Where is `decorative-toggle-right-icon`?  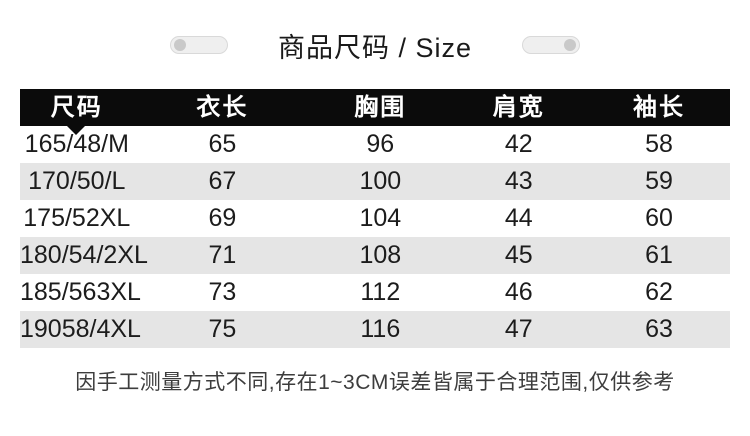
decorative-toggle-right-icon is located at coordinates (551, 45).